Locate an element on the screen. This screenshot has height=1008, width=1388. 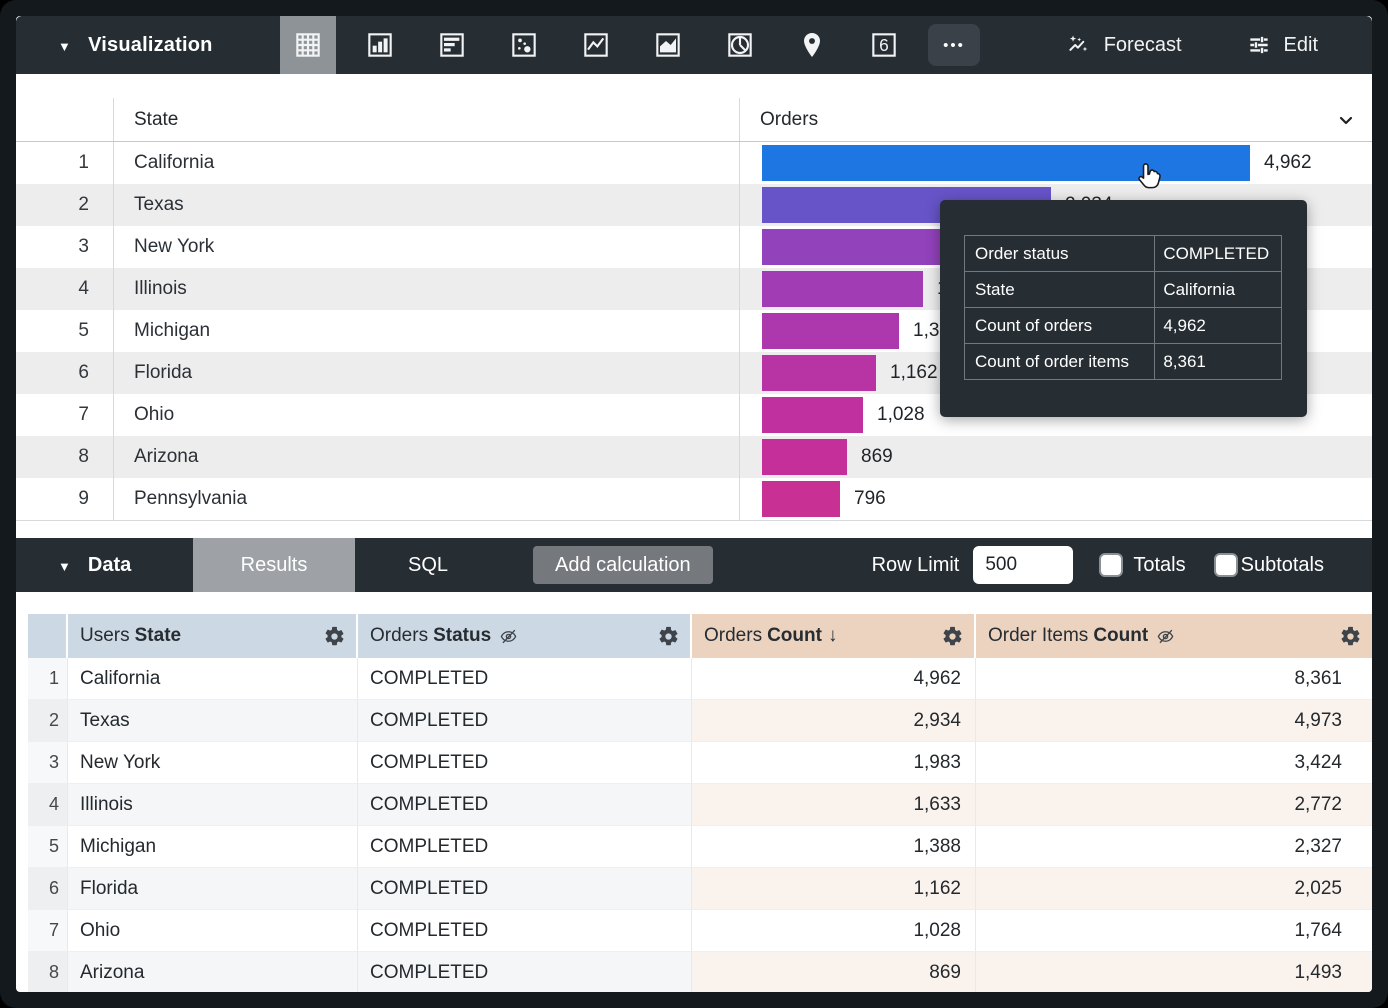
orders-count-cell: 1,633 is located at coordinates (834, 805).